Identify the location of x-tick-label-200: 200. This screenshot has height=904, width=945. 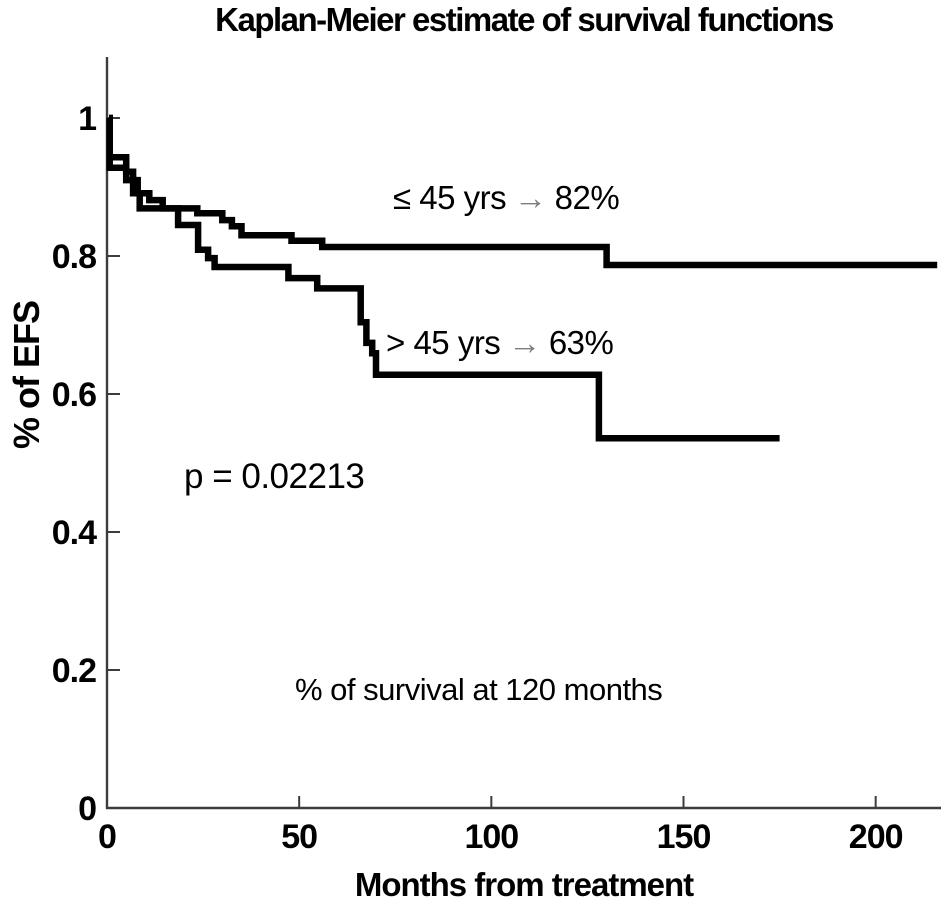
(876, 837).